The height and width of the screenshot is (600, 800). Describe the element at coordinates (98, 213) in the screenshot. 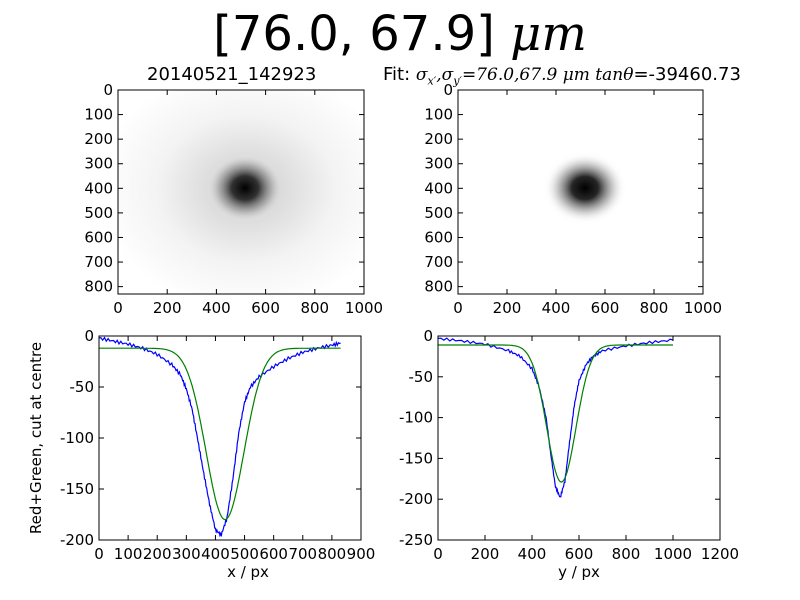

I see `panel1-ytick-label: 500` at that location.